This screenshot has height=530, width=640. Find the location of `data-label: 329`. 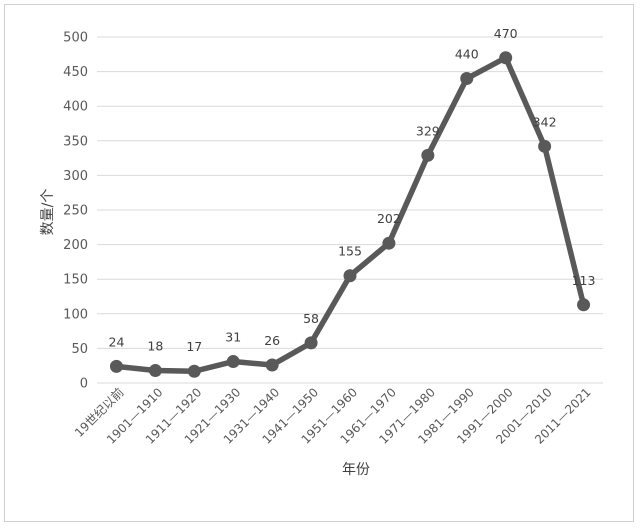

data-label: 329 is located at coordinates (428, 130).